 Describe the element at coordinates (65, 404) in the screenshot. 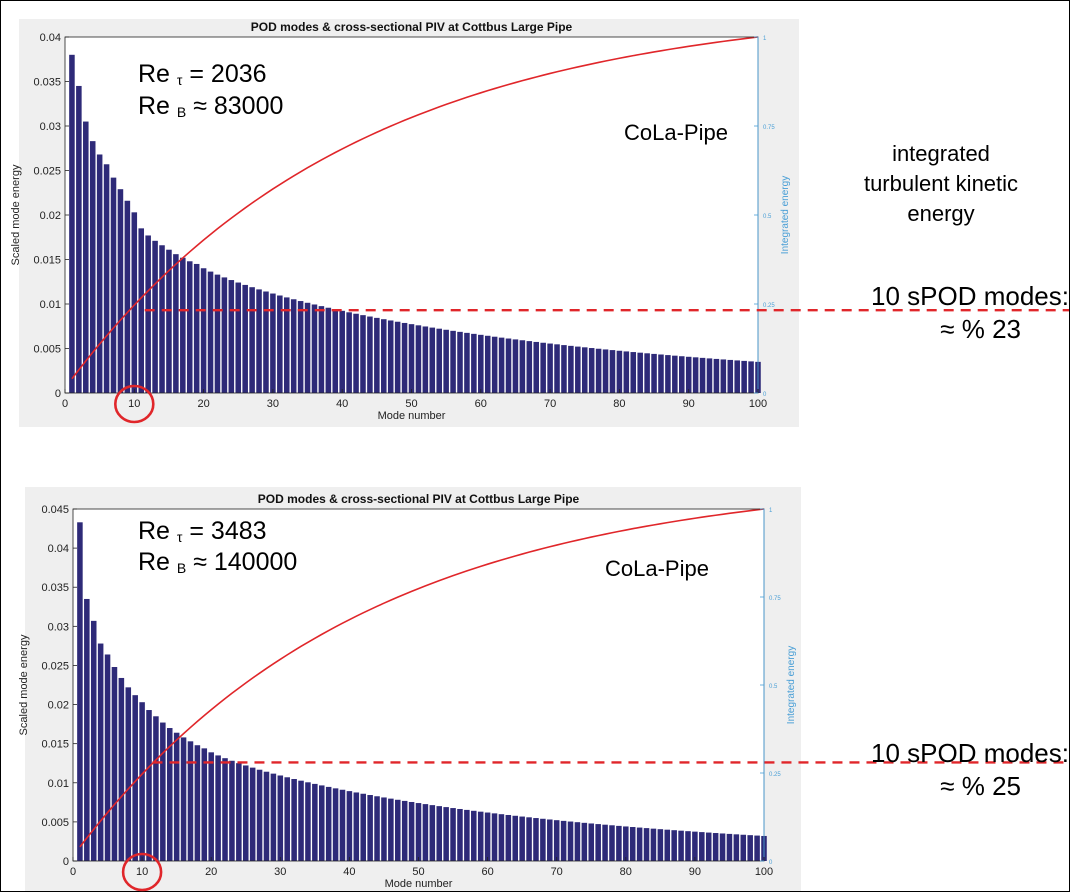

I see `x-tick-label: 0` at that location.